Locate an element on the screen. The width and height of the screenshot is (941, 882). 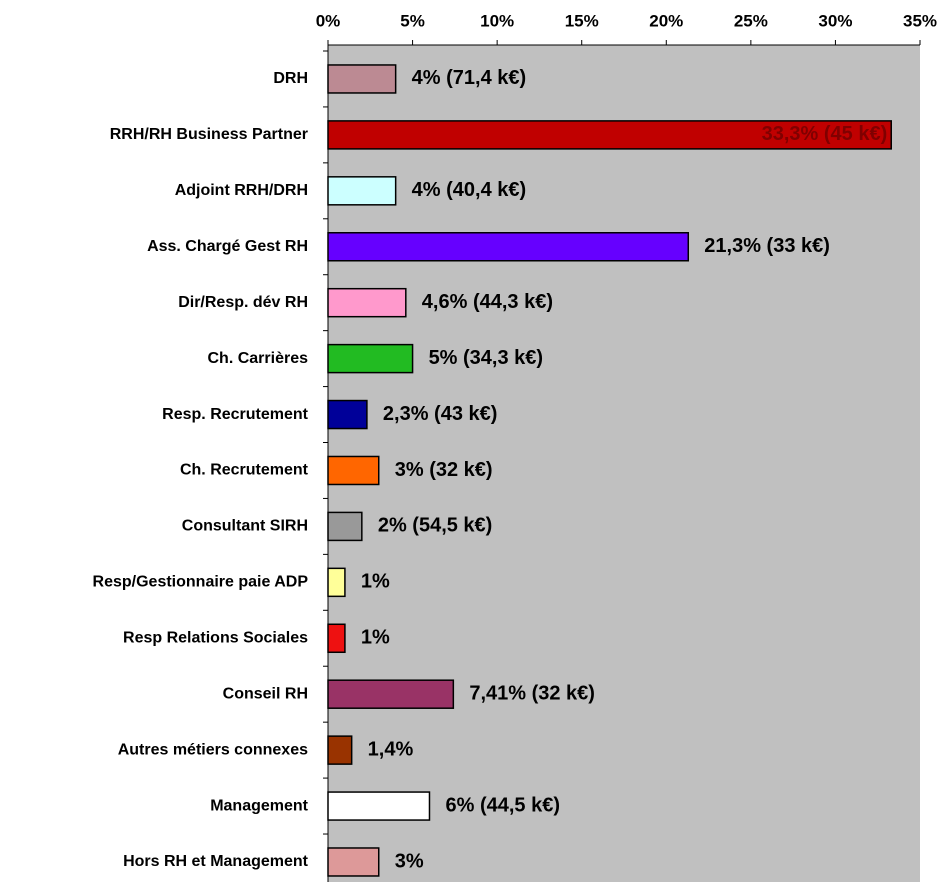
category-label: Management is located at coordinates (259, 805).